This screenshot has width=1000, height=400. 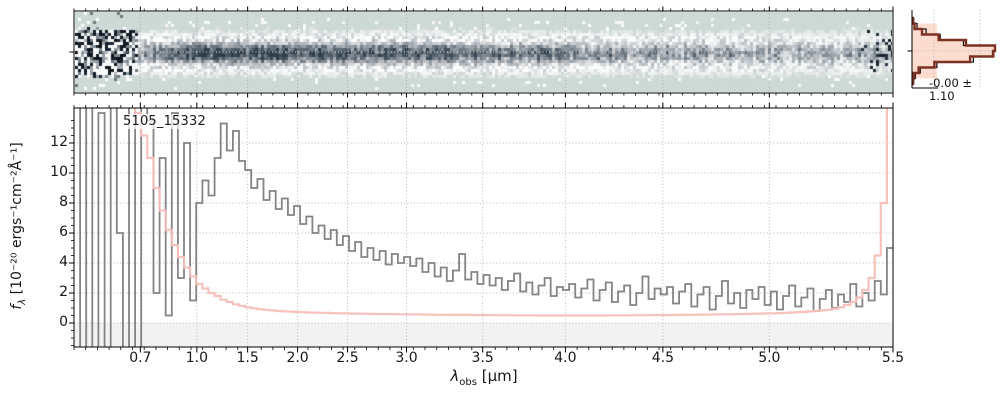 What do you see at coordinates (662, 358) in the screenshot?
I see `x-tick-label: 4.5` at bounding box center [662, 358].